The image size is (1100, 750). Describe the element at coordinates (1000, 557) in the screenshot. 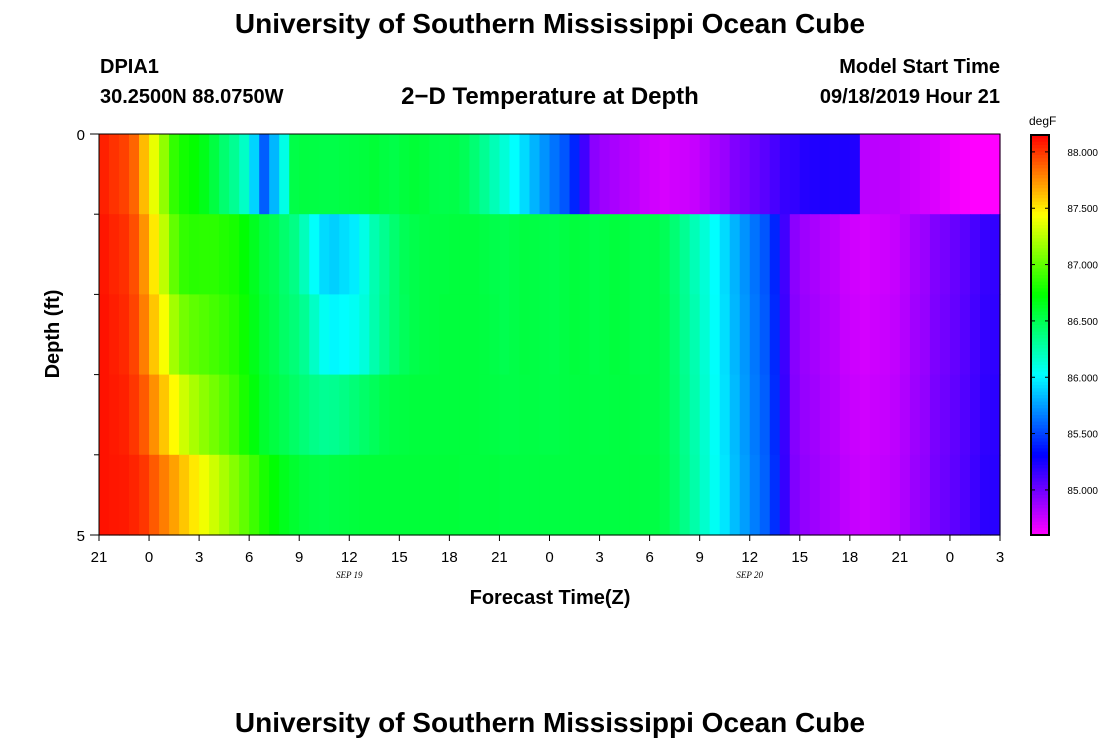

I see `x-tick-label: 3` at that location.